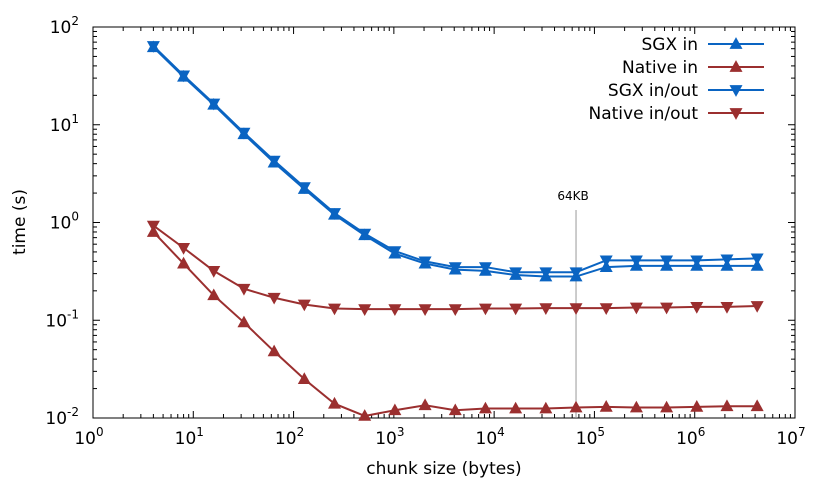  Describe the element at coordinates (702, 45) in the screenshot. I see `legend-entry: SGX in` at that location.